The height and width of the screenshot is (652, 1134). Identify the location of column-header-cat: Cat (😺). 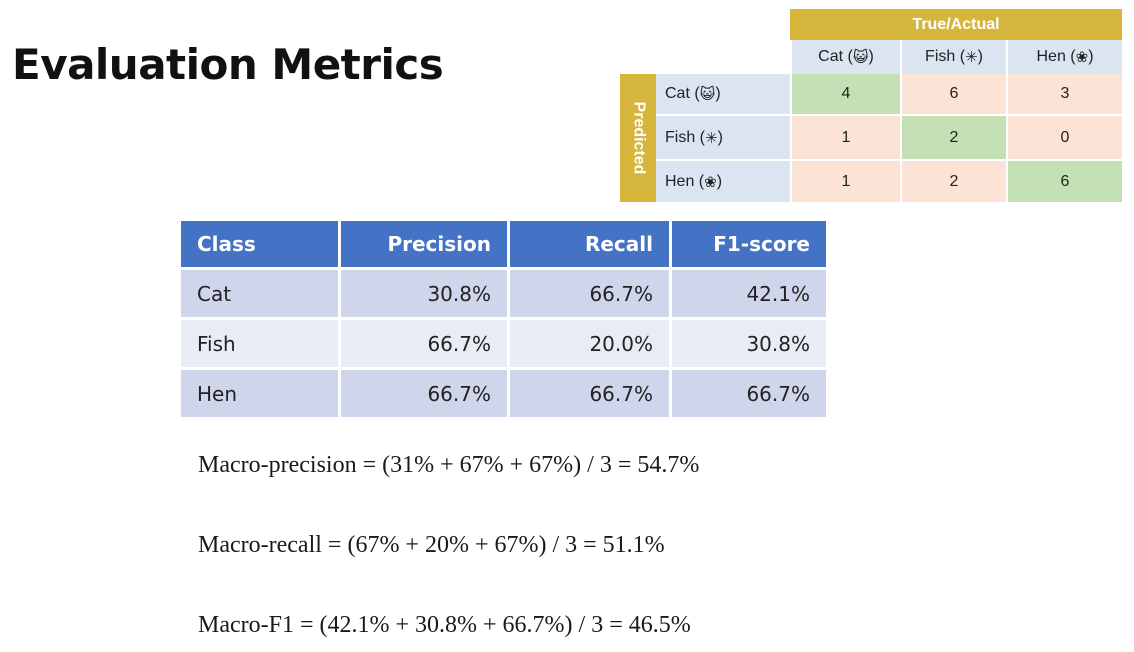
(845, 57).